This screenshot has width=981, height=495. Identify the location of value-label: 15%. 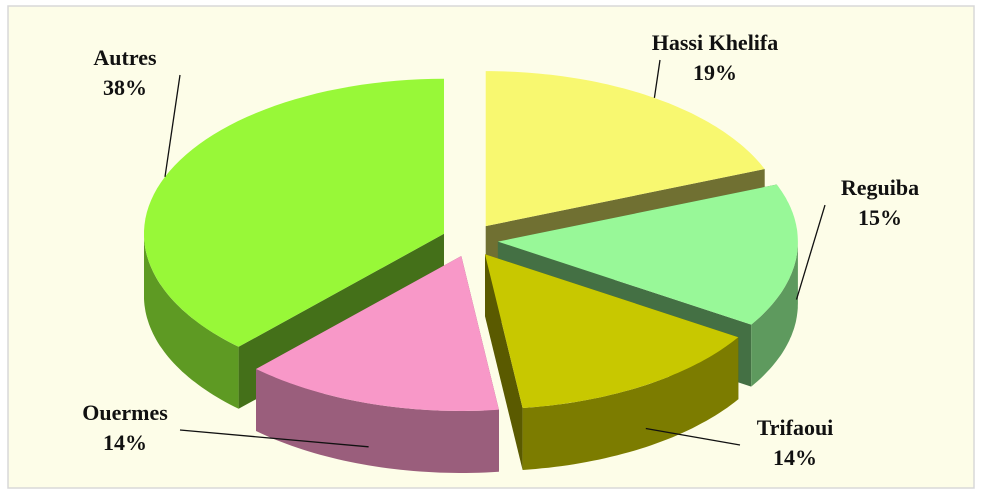
(880, 217).